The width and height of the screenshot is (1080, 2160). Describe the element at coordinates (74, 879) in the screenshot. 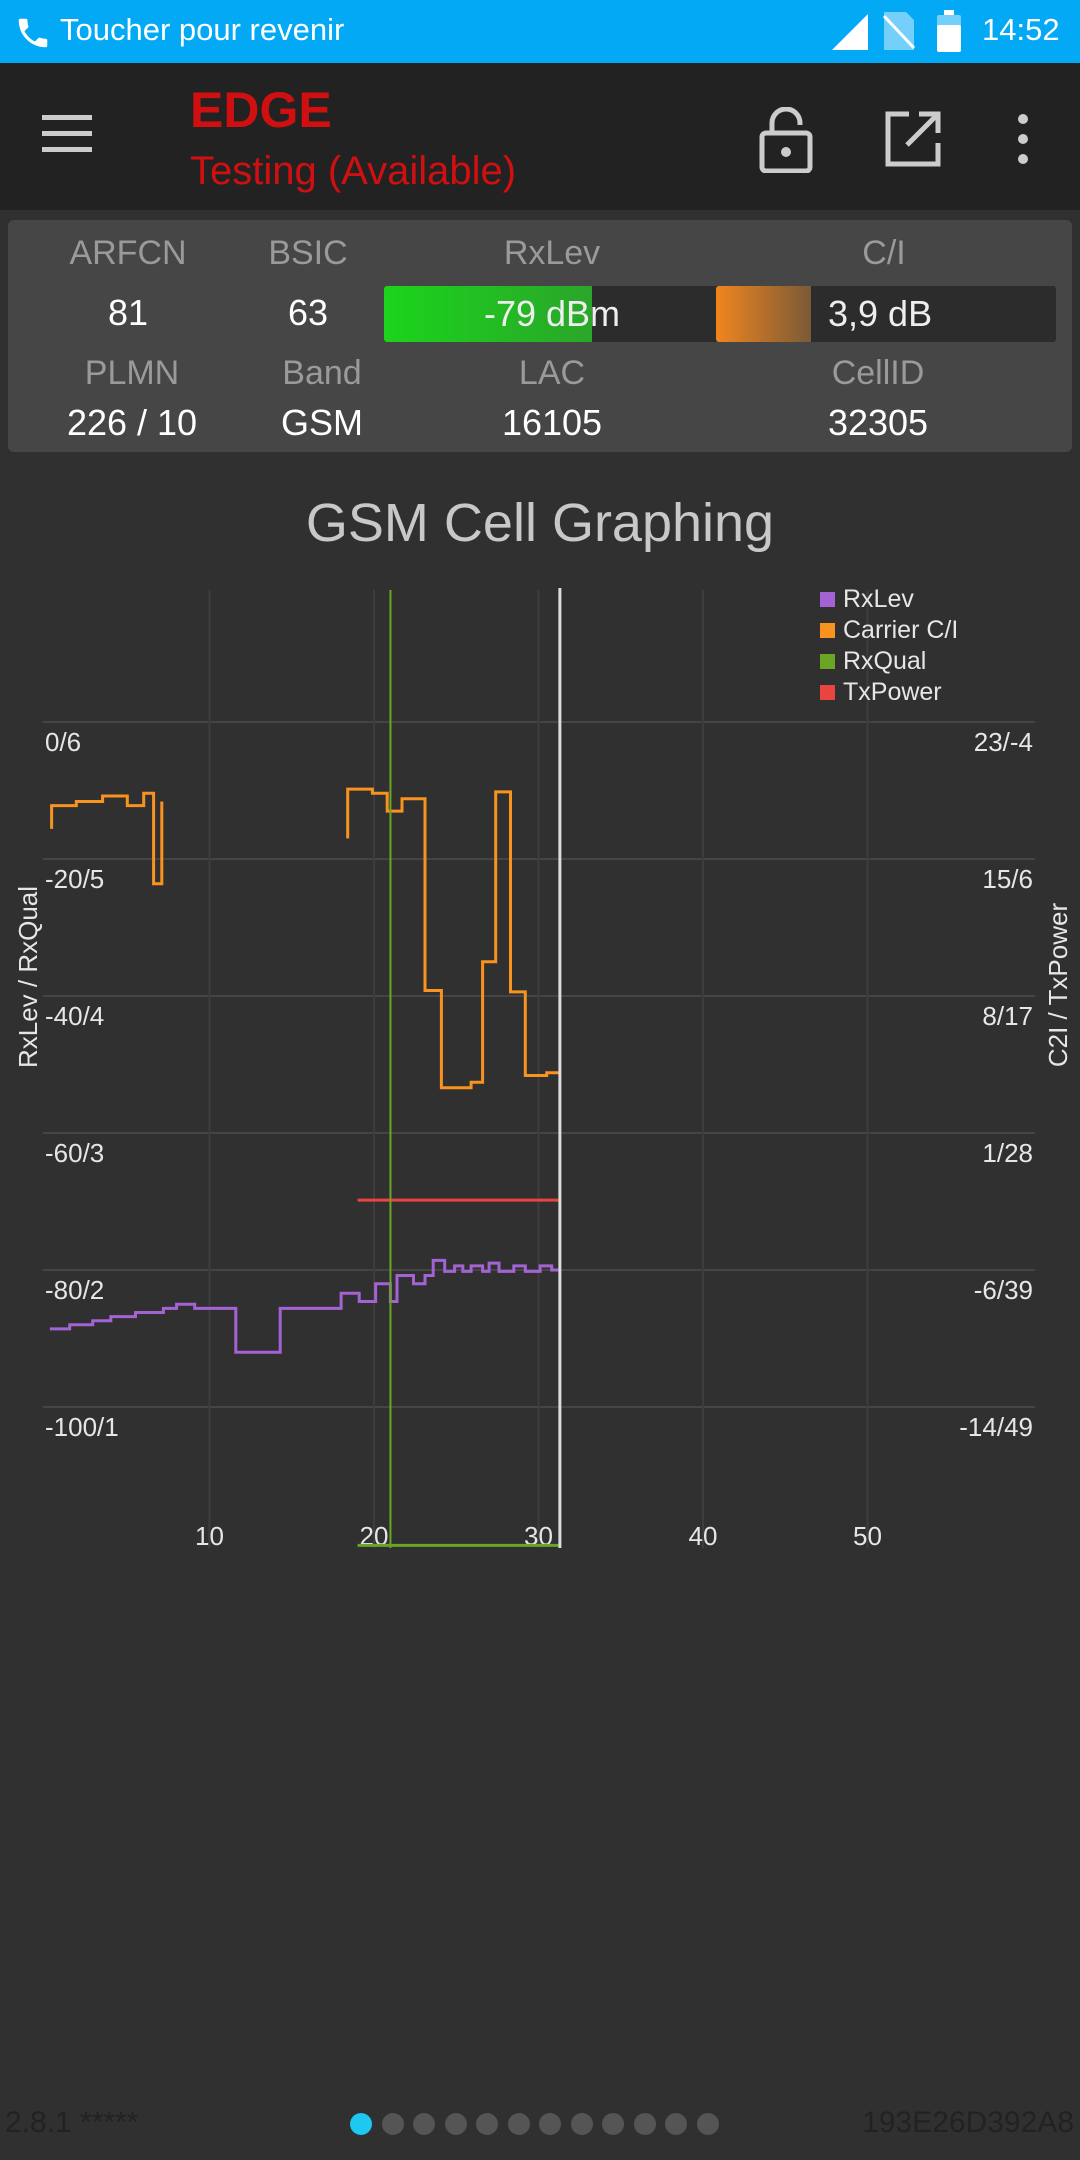

I see `left-tick-label: -20/5` at that location.